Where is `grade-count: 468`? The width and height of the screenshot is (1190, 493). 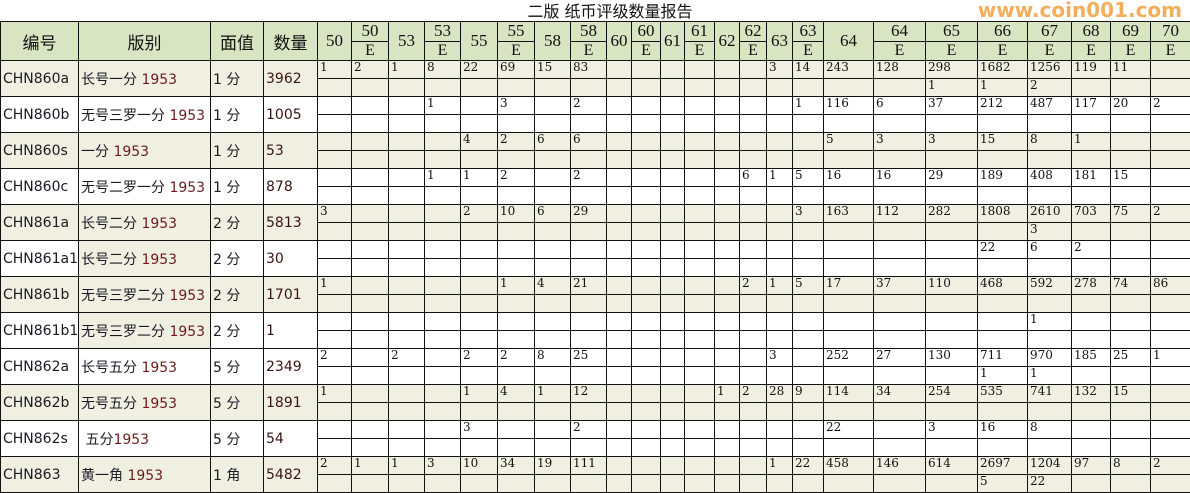
grade-count: 468 is located at coordinates (1002, 285).